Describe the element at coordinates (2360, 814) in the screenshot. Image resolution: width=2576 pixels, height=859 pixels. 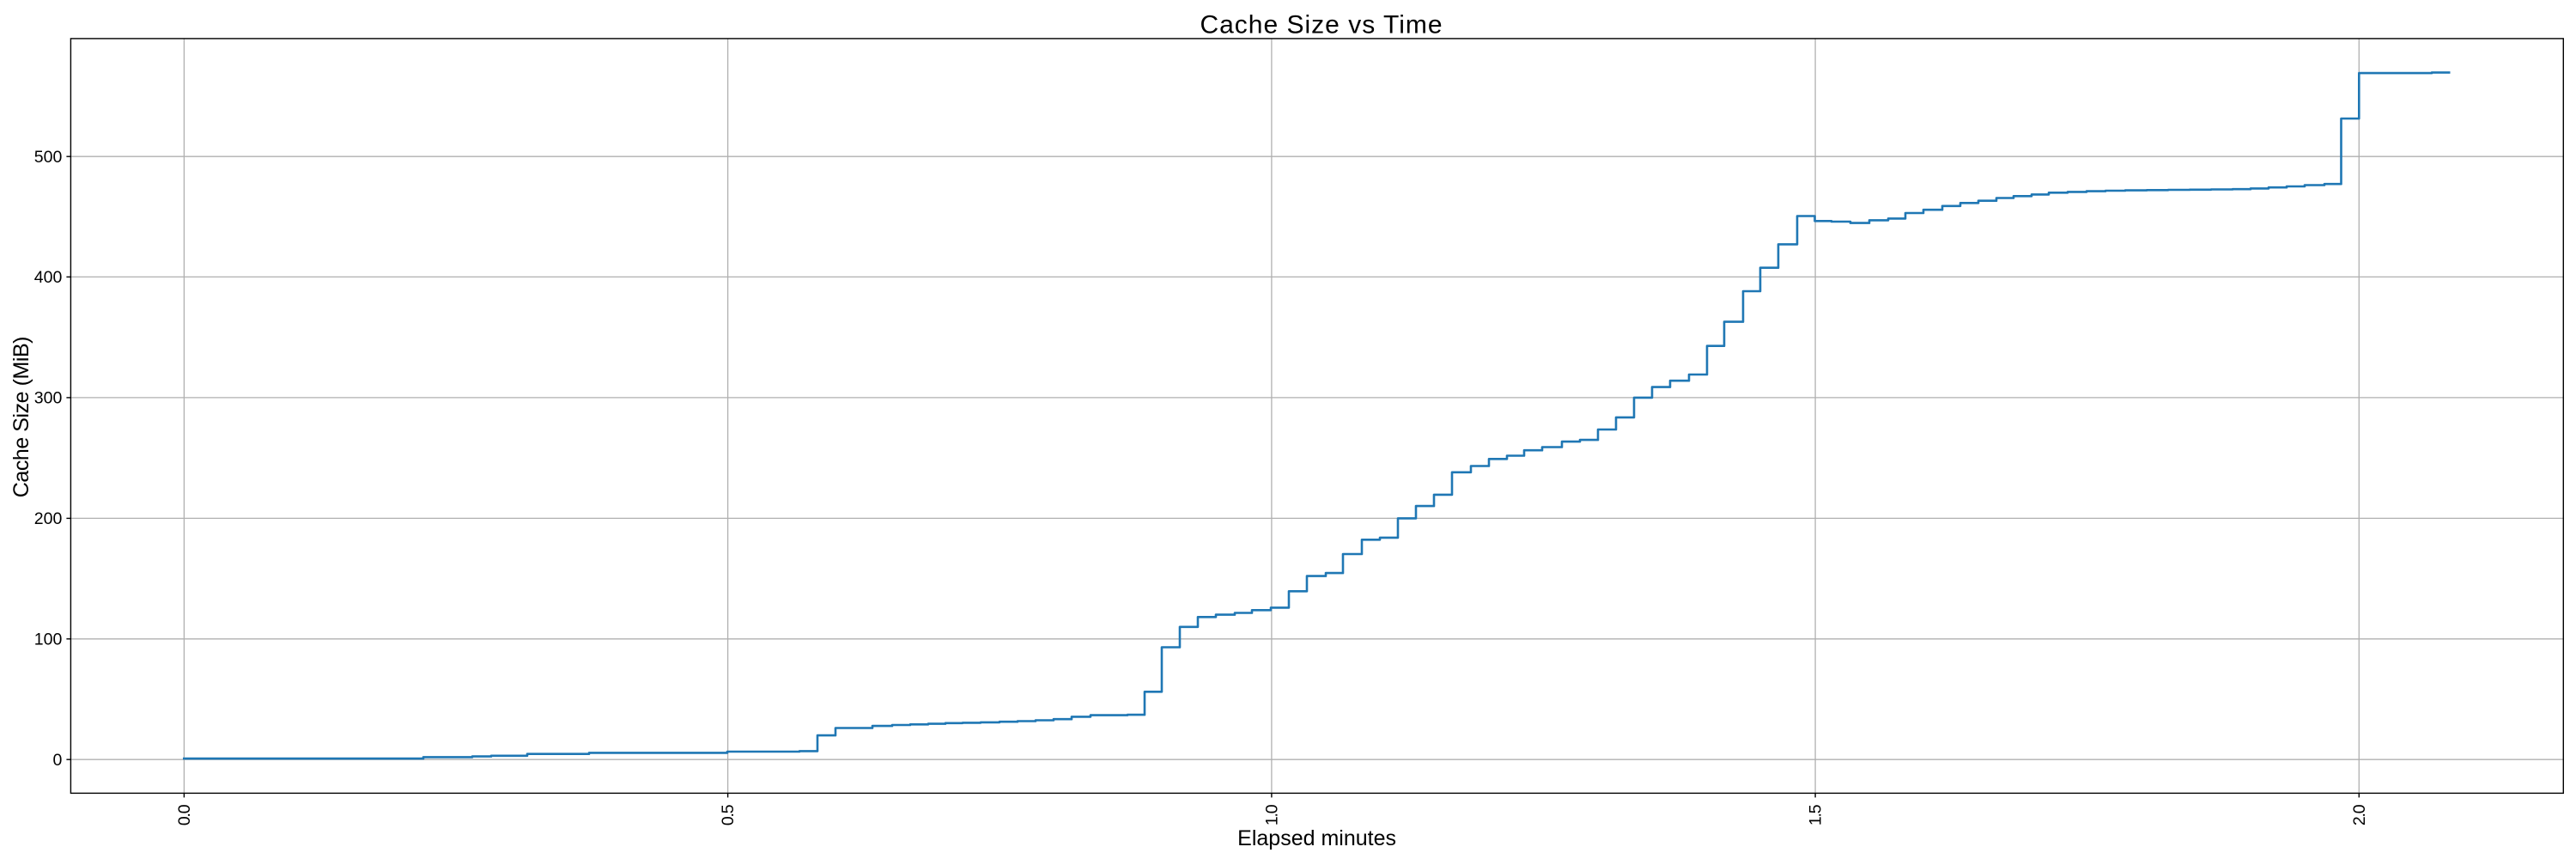
I see `svg-text: 2.0` at that location.